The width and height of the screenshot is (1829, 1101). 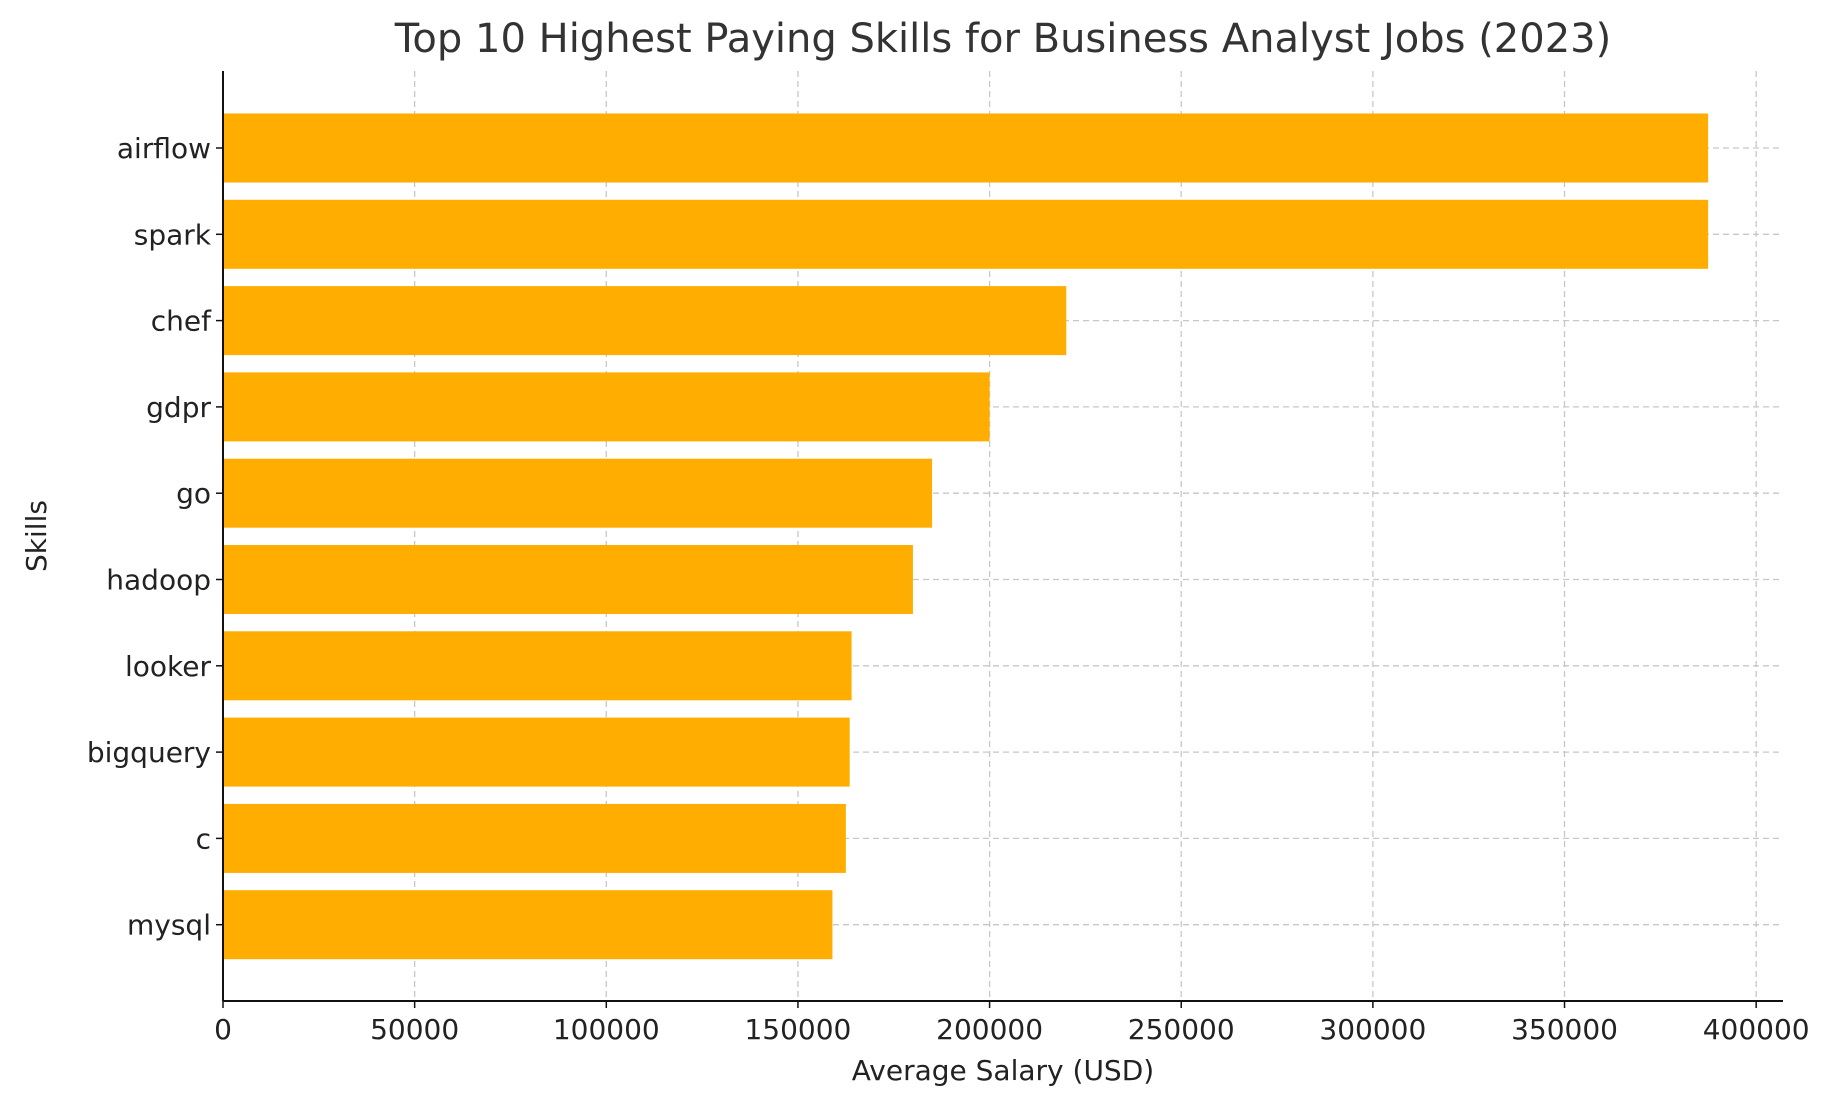 What do you see at coordinates (989, 1029) in the screenshot?
I see `x-tick-label: 200000` at bounding box center [989, 1029].